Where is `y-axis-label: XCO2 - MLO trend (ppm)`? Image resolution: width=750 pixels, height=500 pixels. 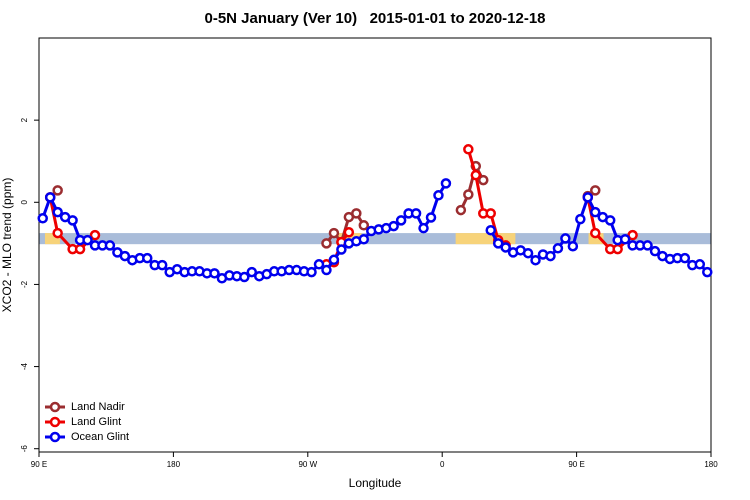 y-axis-label: XCO2 - MLO trend (ppm) is located at coordinates (7, 245).